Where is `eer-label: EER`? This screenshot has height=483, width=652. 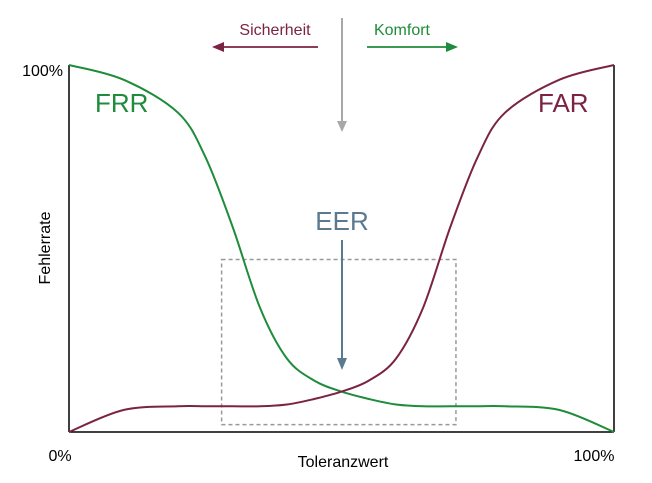
eer-label: EER is located at coordinates (341, 221).